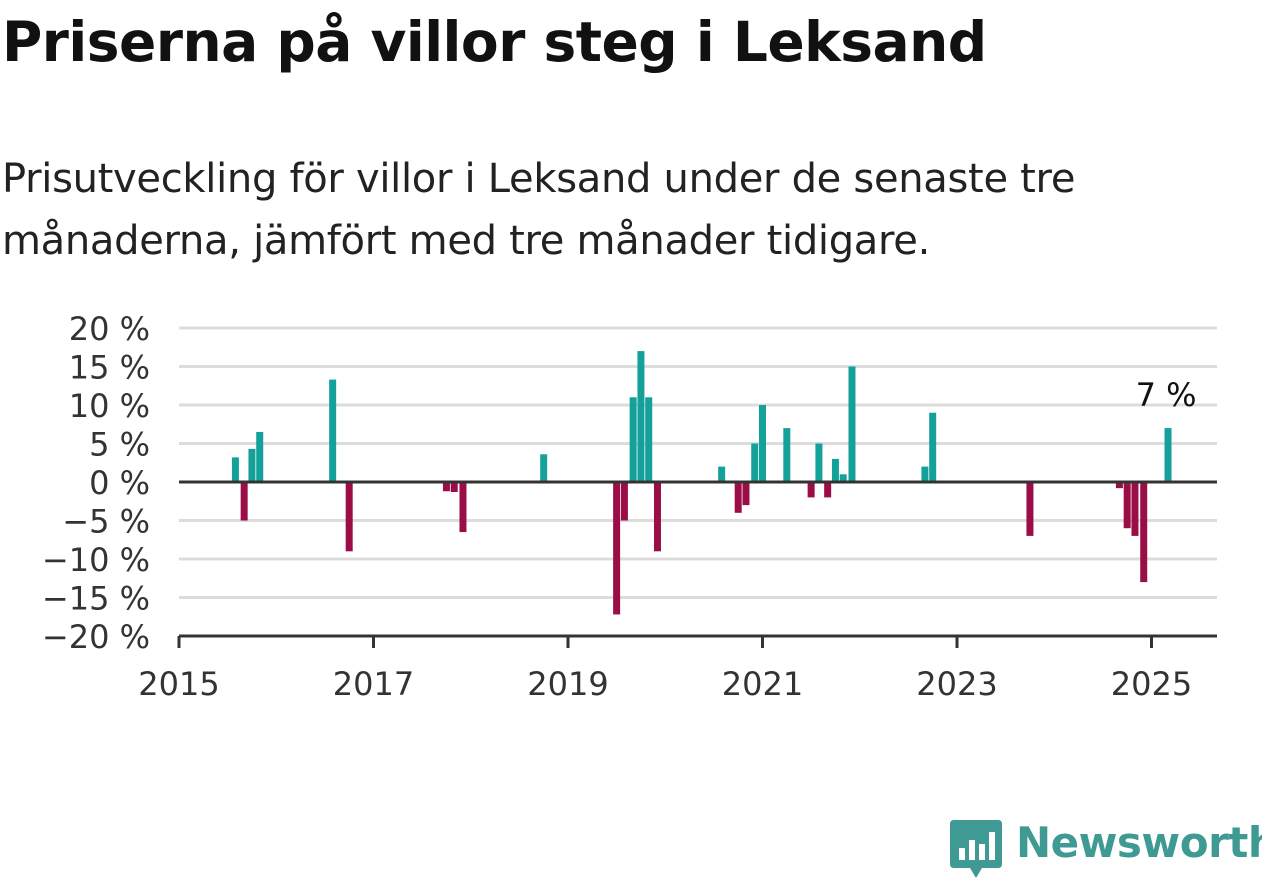 The height and width of the screenshot is (879, 1262). What do you see at coordinates (178, 684) in the screenshot?
I see `x-tick-label: 2015` at bounding box center [178, 684].